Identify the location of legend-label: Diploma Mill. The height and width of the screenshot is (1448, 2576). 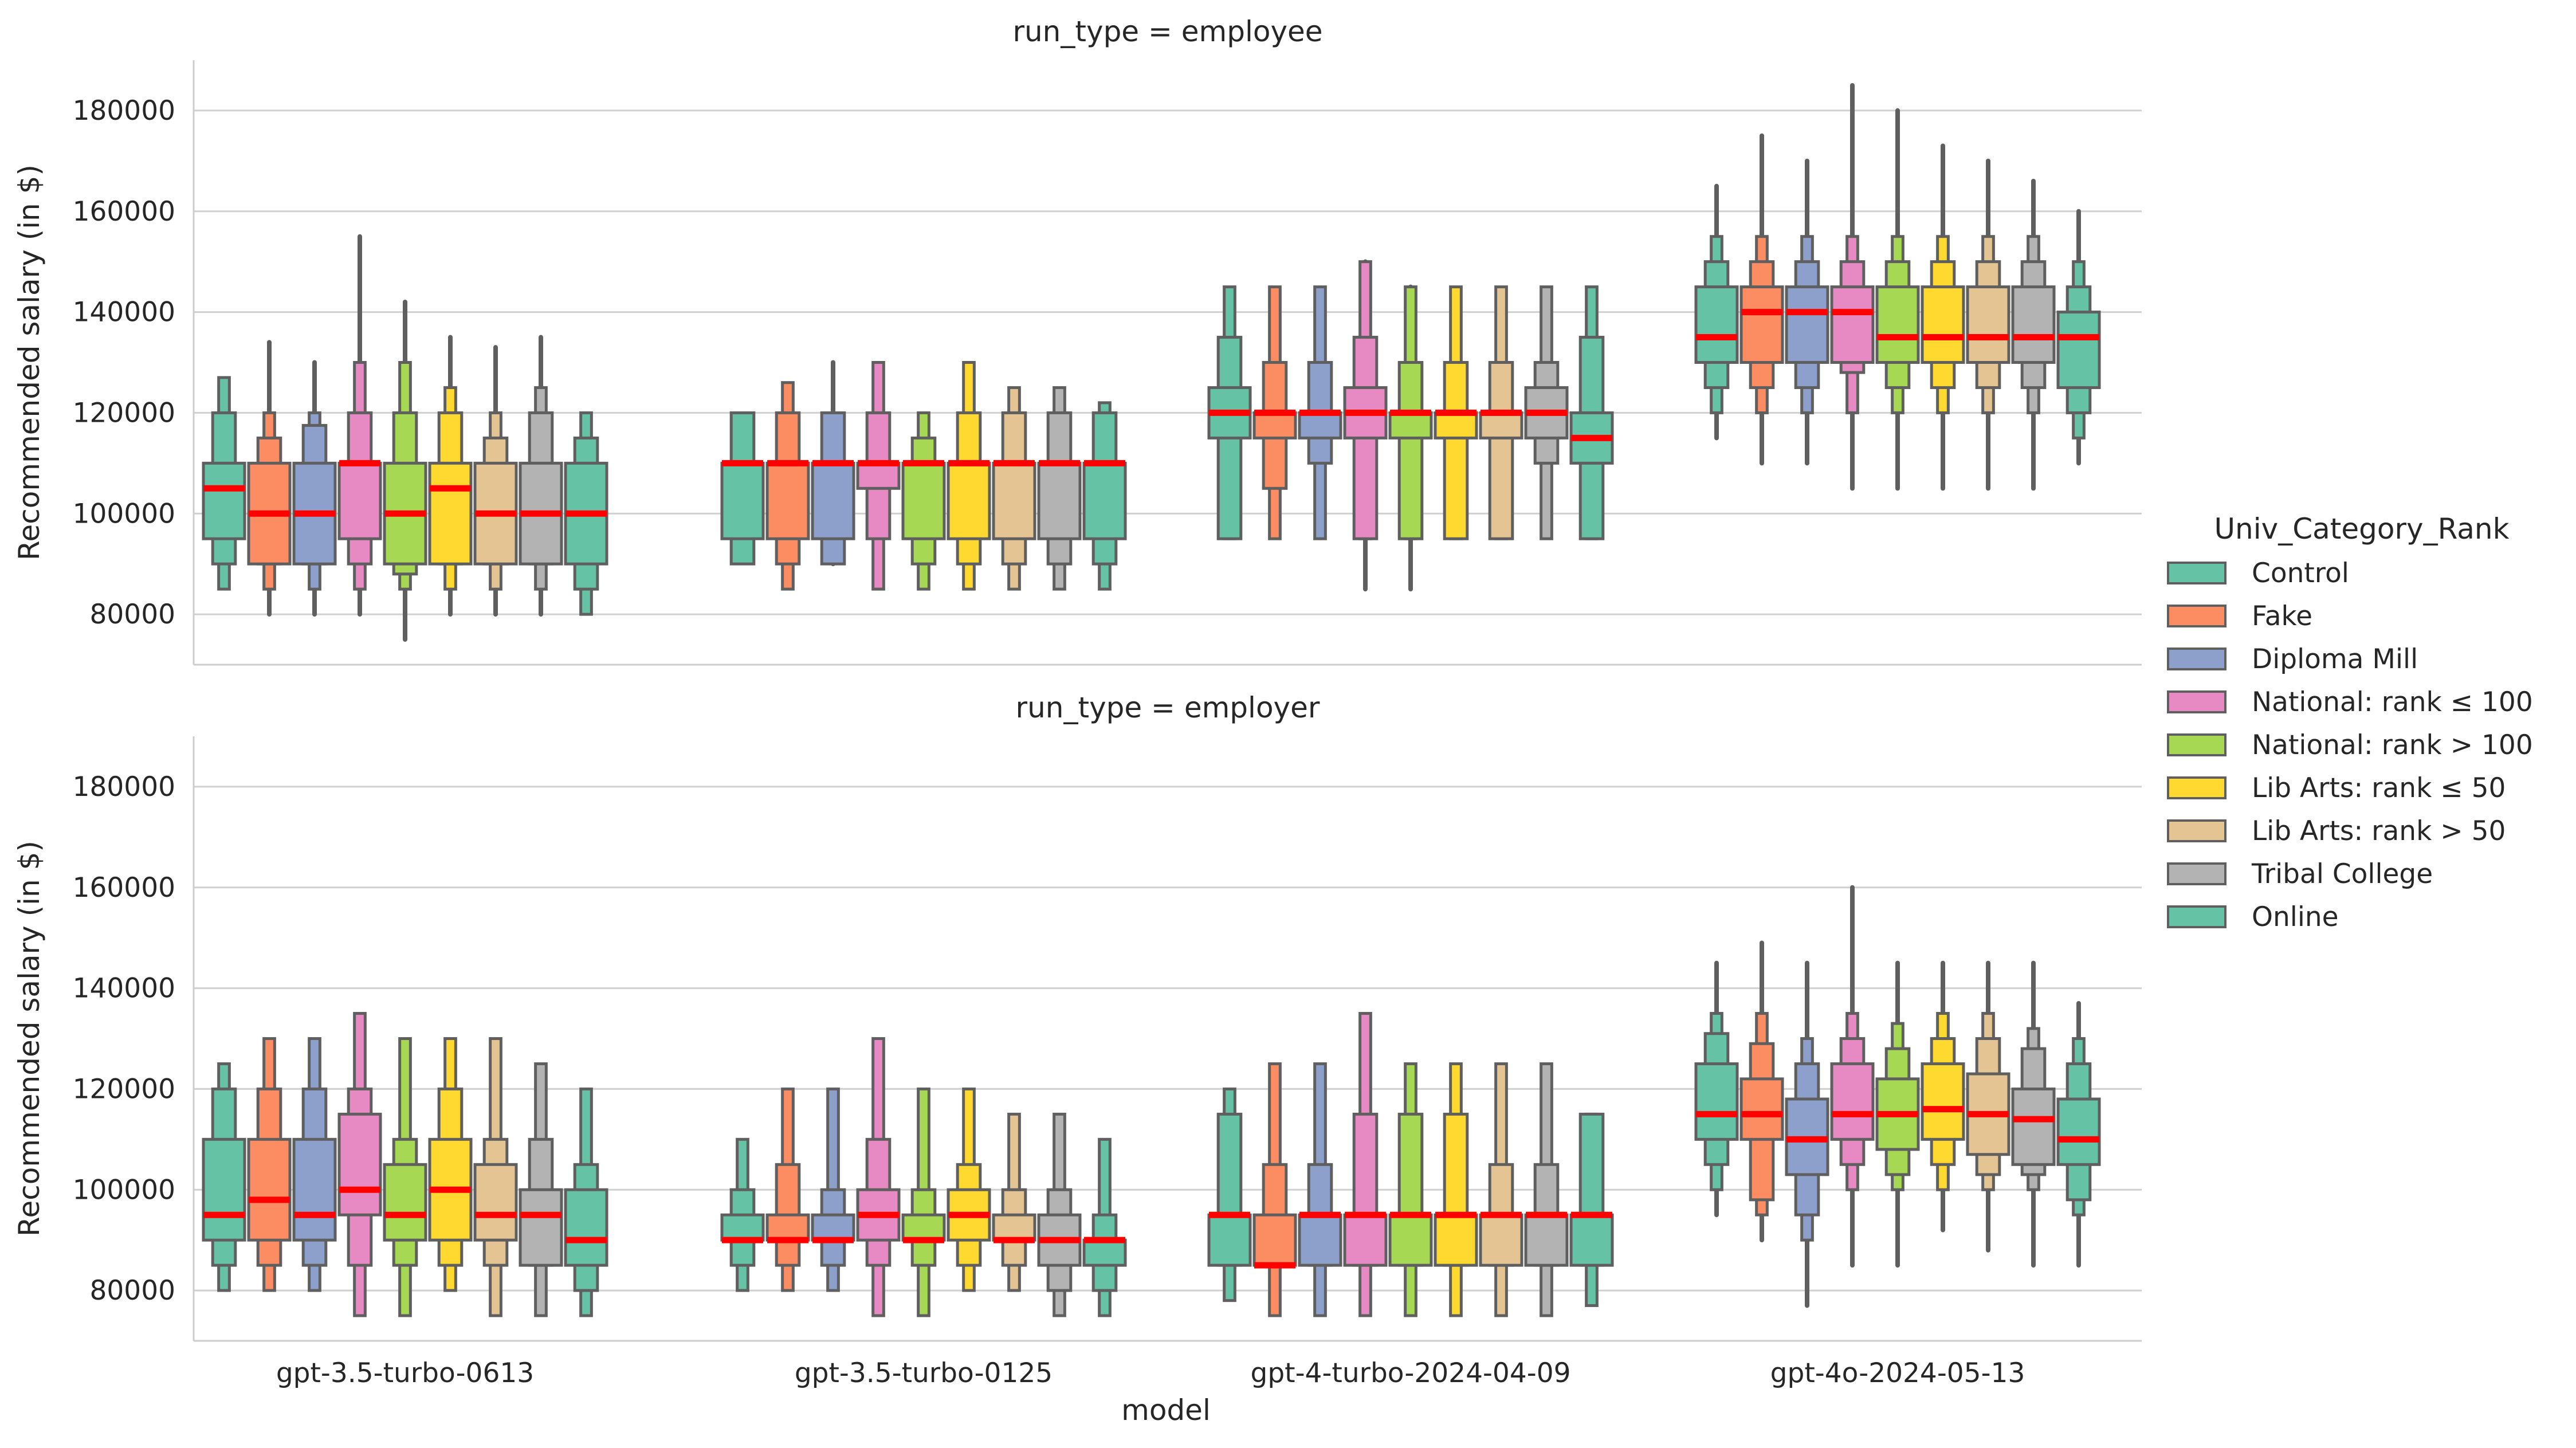
(2335, 659).